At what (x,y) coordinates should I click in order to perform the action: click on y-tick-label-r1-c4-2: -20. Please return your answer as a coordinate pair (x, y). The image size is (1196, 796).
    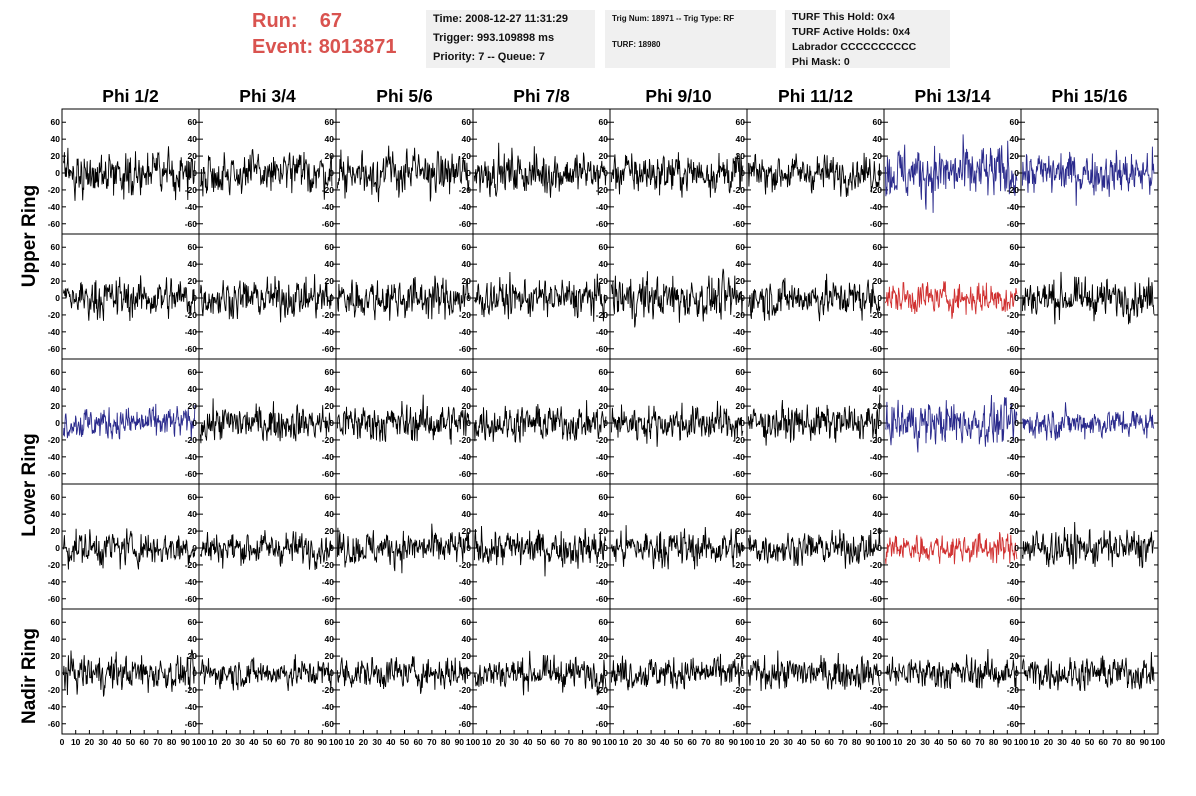
    Looking at the image, I should click on (602, 315).